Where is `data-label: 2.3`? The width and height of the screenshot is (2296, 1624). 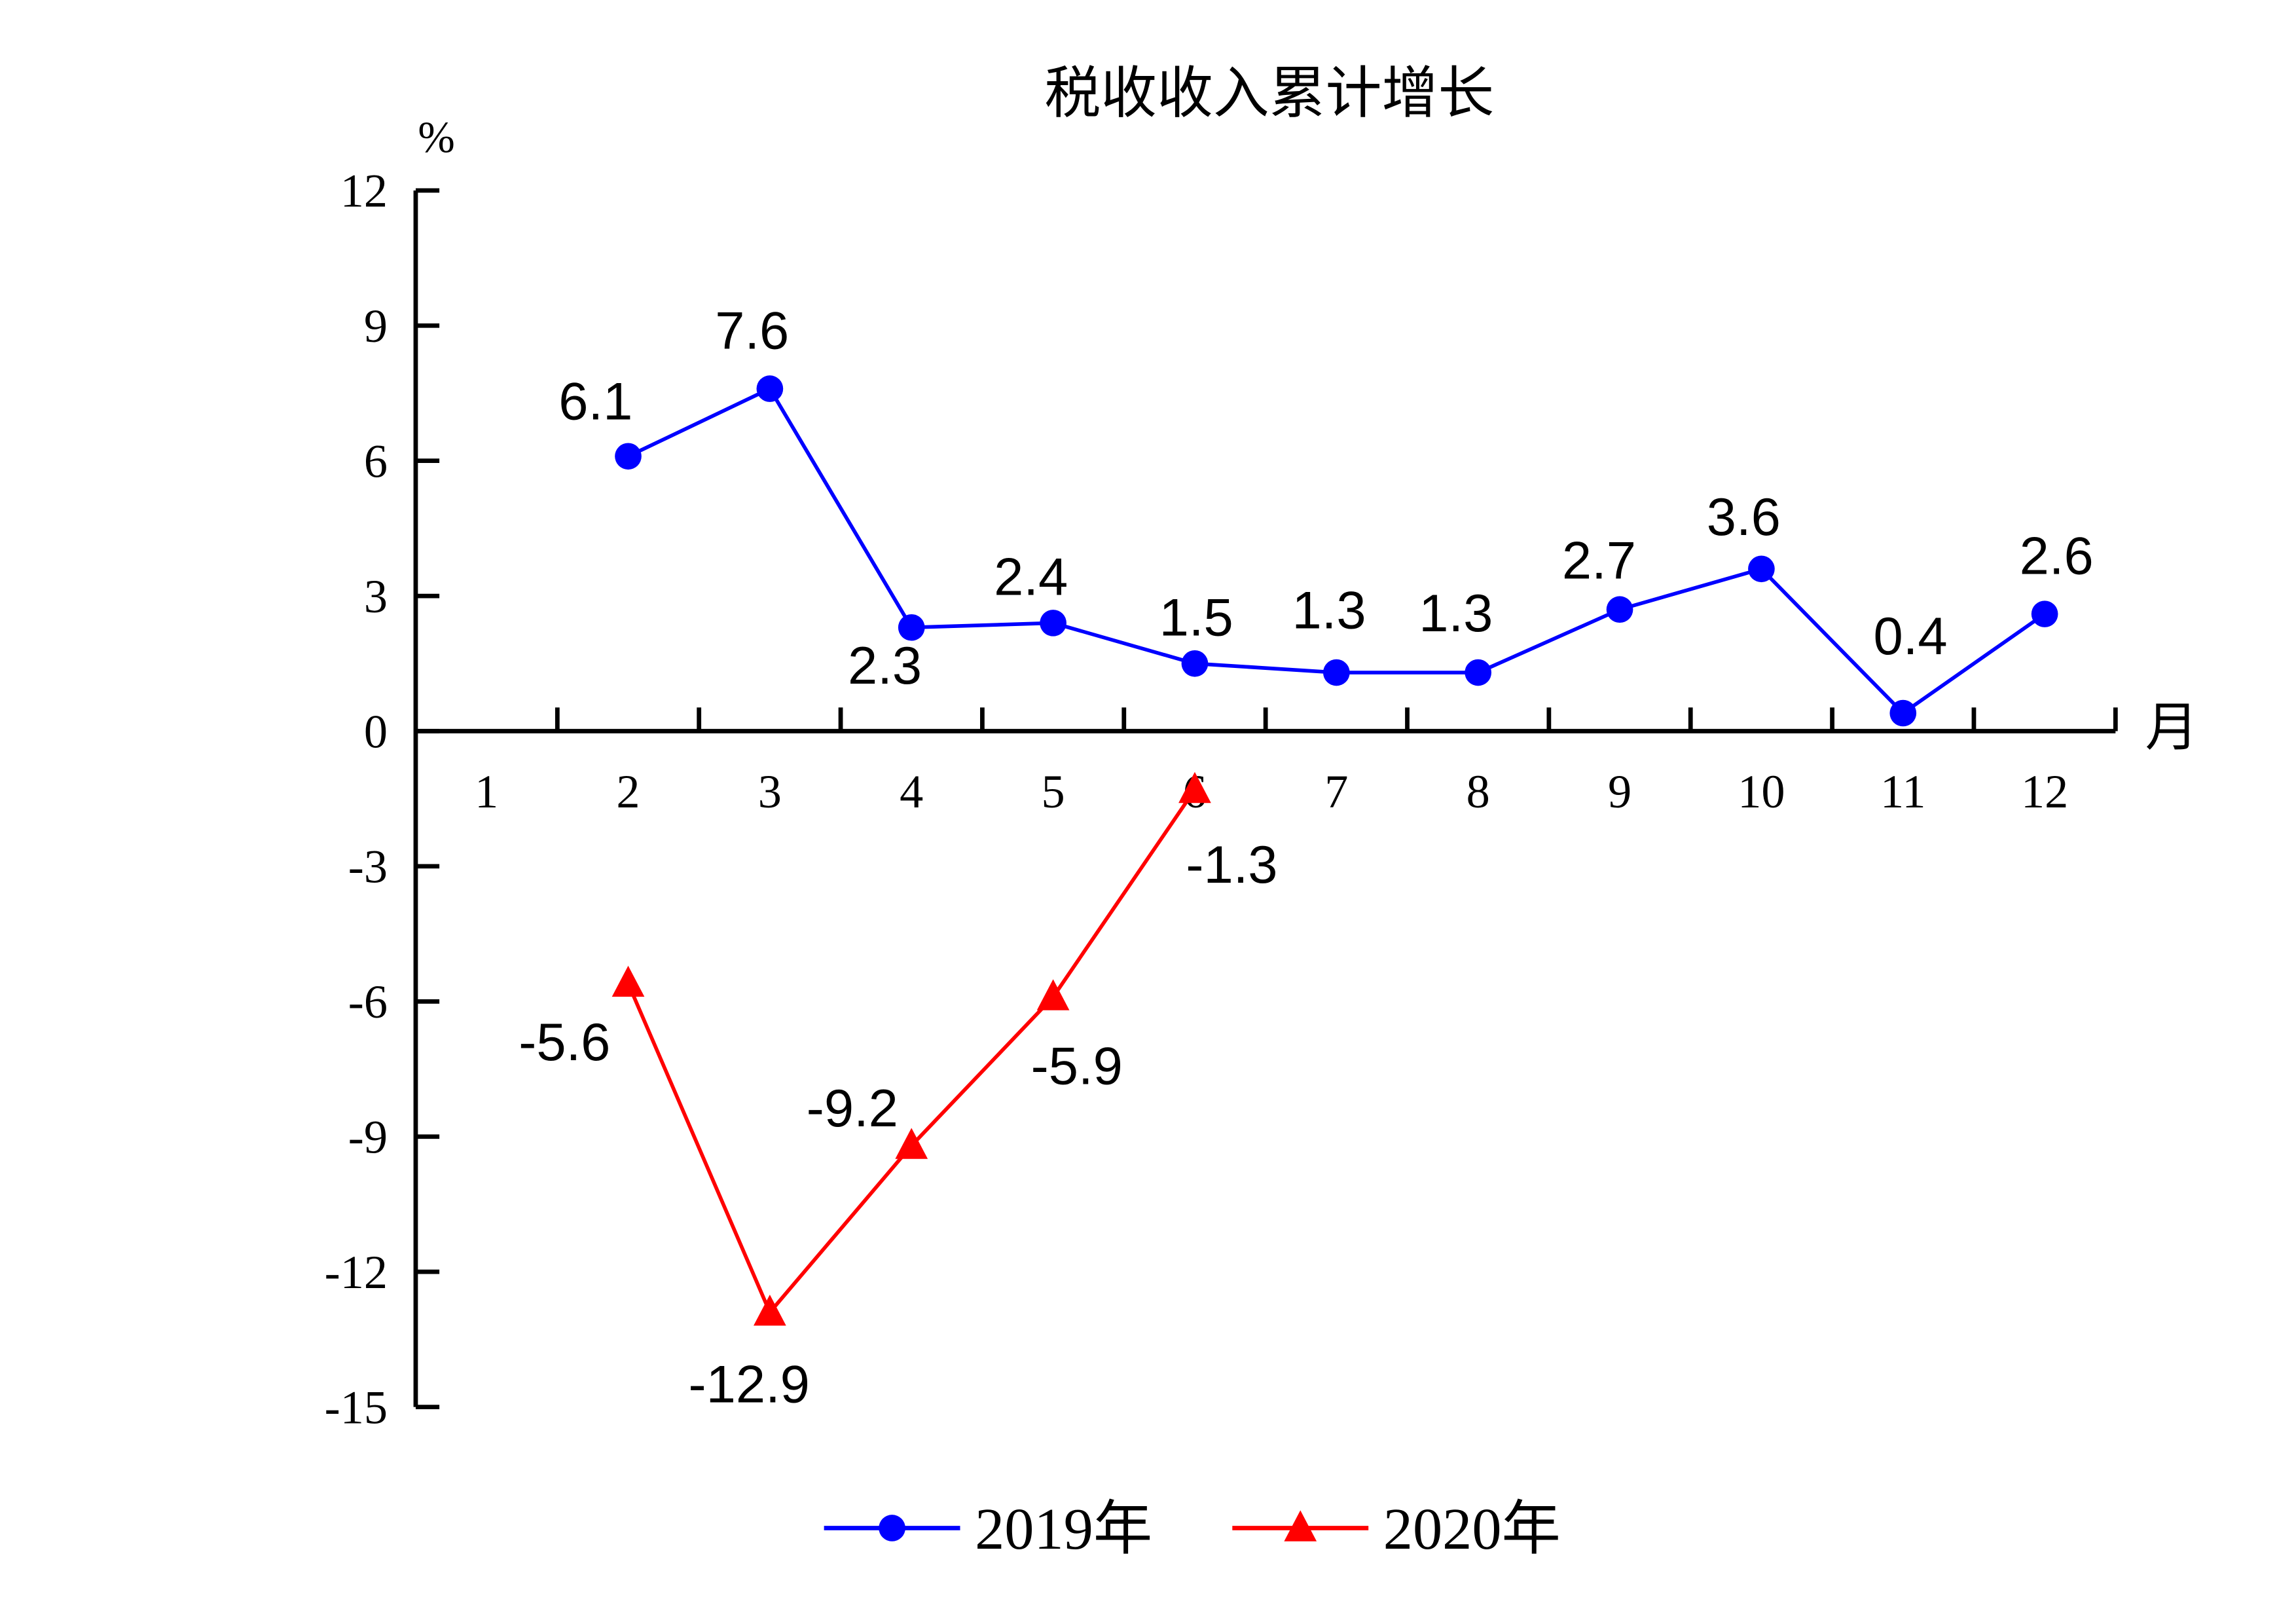
data-label: 2.3 is located at coordinates (885, 665).